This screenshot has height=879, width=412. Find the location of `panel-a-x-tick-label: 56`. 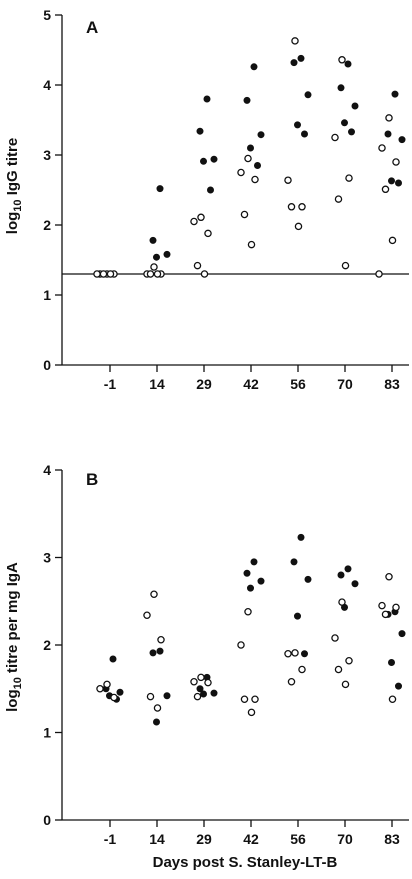

panel-a-x-tick-label: 56 is located at coordinates (298, 384).